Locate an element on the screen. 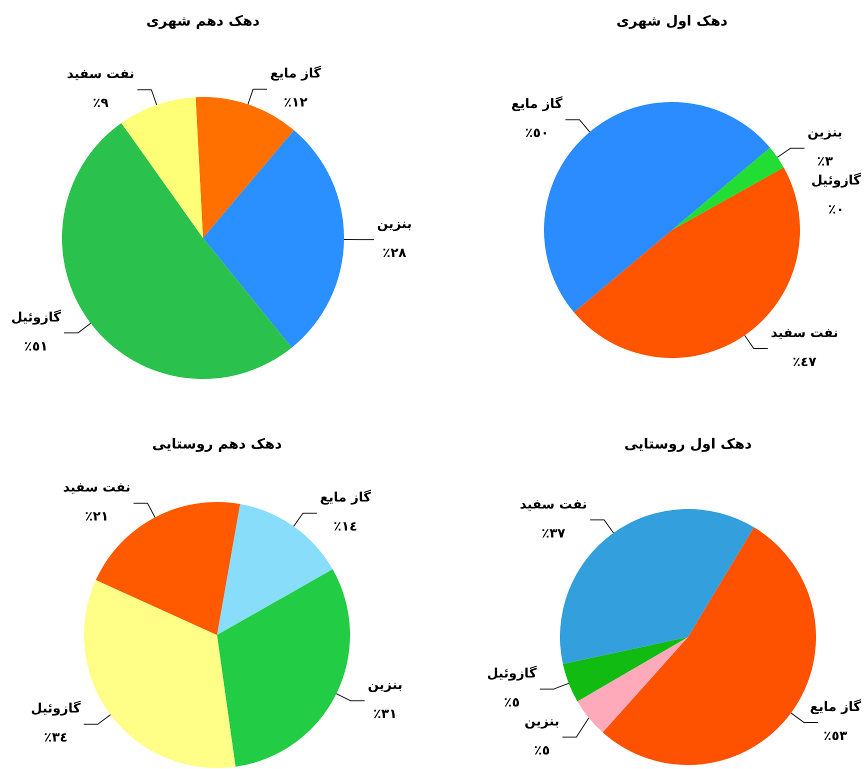  data-label: ٩٪ is located at coordinates (100, 104).